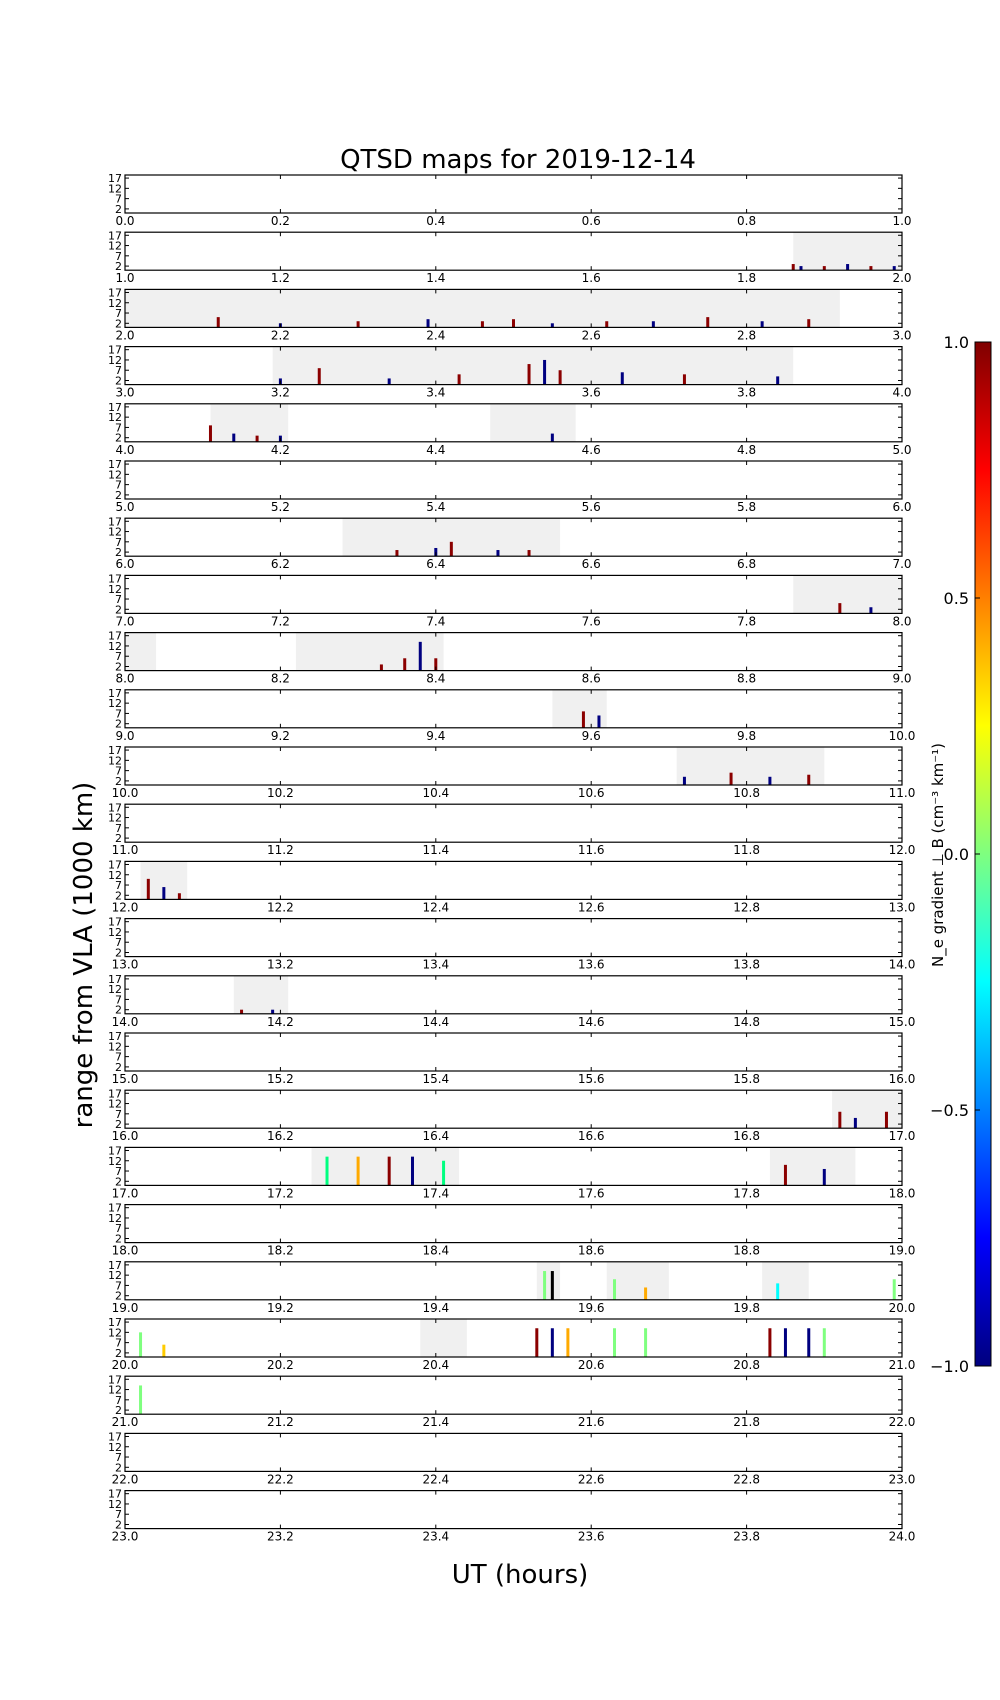  Describe the element at coordinates (280, 793) in the screenshot. I see `x-tick-label: 10.2` at that location.